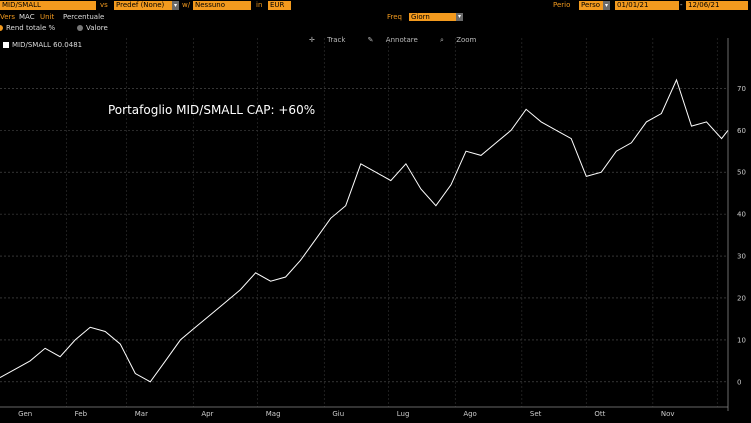 This screenshot has width=751, height=423. Describe the element at coordinates (186, 5) in the screenshot. I see `w-label: w/` at that location.